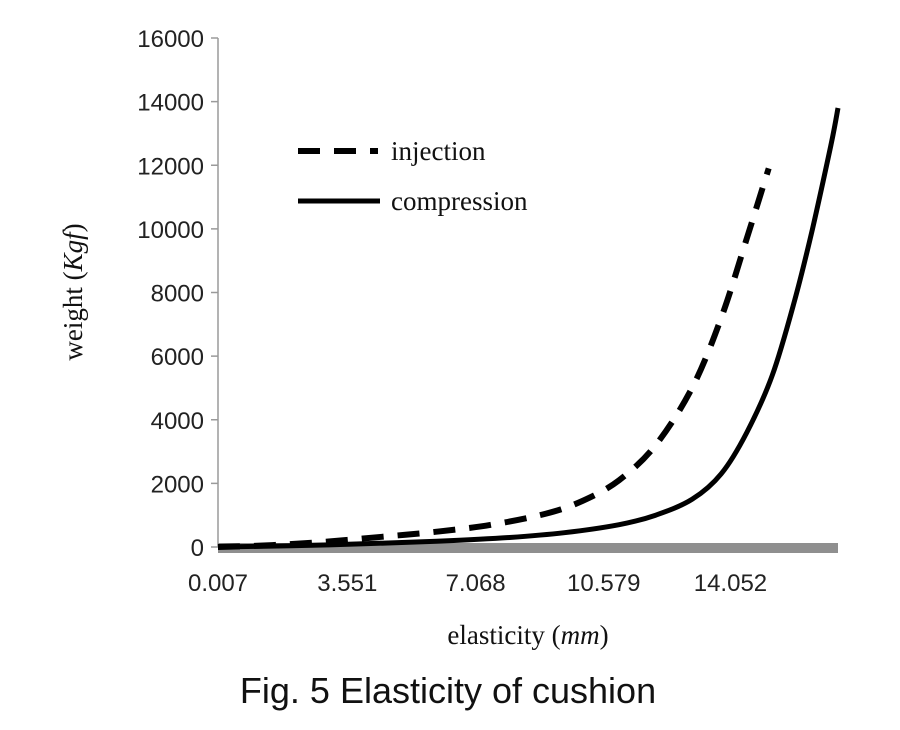 The height and width of the screenshot is (730, 900). What do you see at coordinates (496, 635) in the screenshot?
I see `x-axis-label-main: elasticity` at bounding box center [496, 635].